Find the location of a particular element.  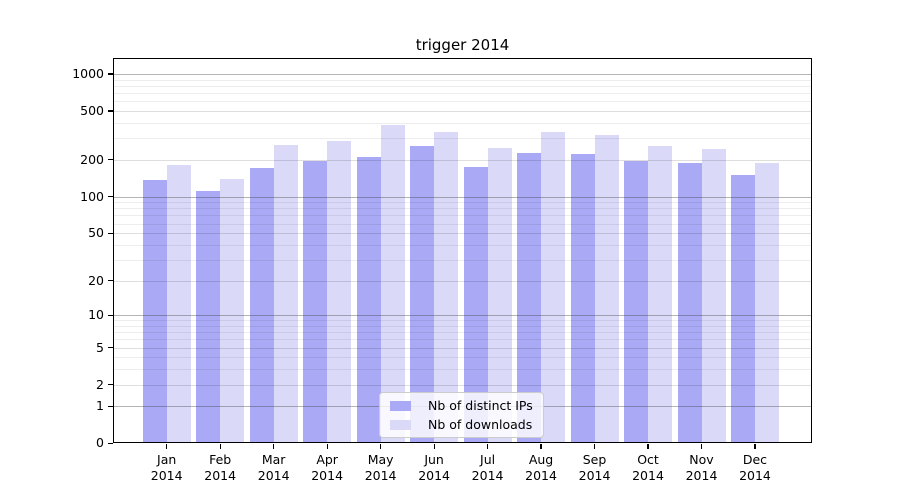

x-tick-label-aug: Aug 2014 is located at coordinates (541, 468).